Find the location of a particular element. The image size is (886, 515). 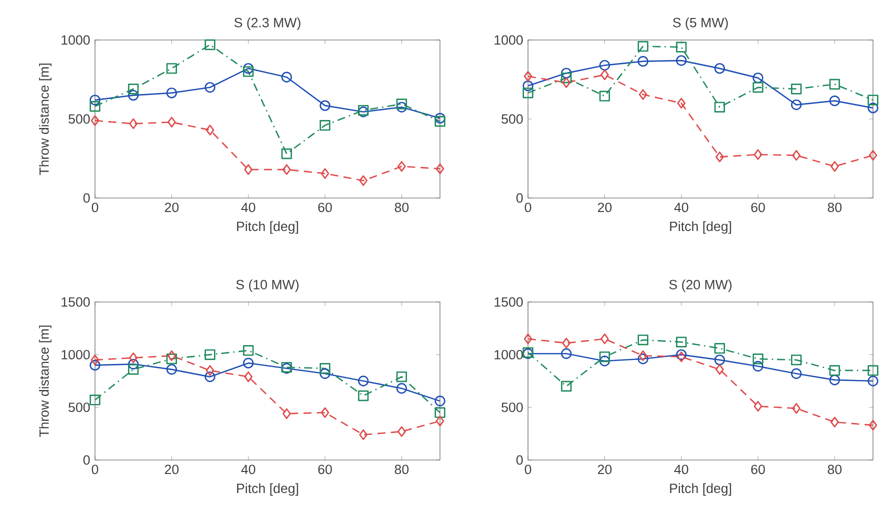

chart-title: S (5 MW) is located at coordinates (700, 24).